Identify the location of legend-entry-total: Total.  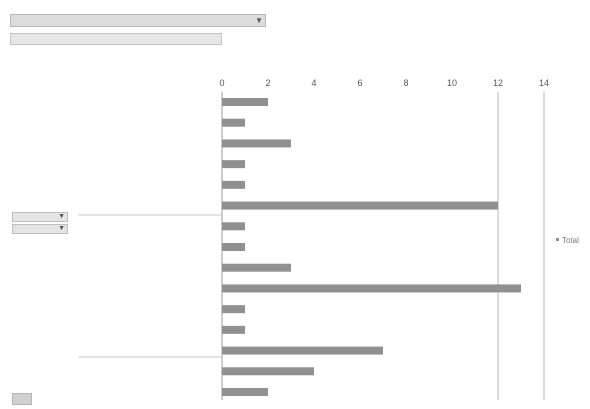
(570, 240).